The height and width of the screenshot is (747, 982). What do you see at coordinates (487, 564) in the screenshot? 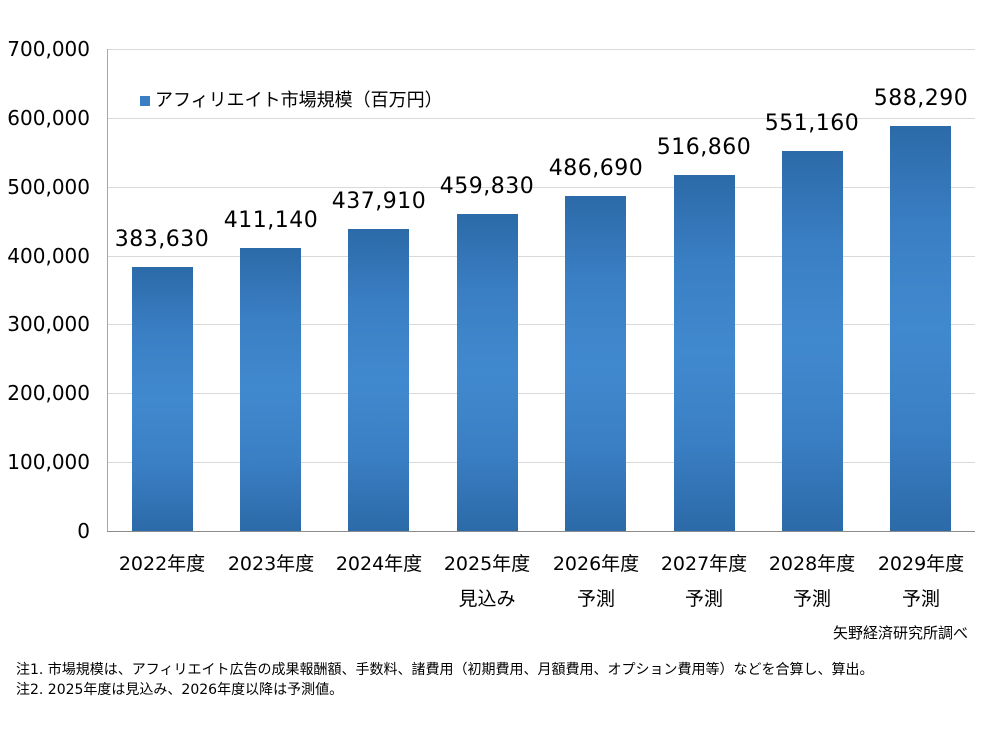
I see `x-tick-label: 2025年度` at bounding box center [487, 564].